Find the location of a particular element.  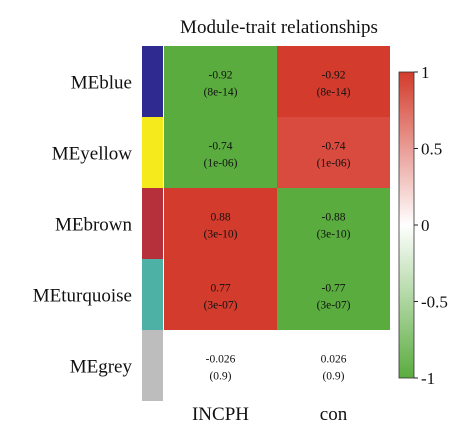

chart-title: Module-trait relationships is located at coordinates (279, 27).